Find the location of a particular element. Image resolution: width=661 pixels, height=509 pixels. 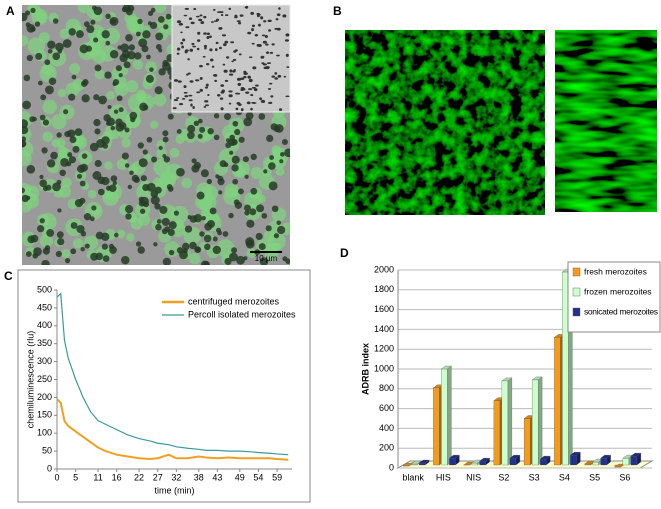

x-tick-label: 49 is located at coordinates (240, 477).